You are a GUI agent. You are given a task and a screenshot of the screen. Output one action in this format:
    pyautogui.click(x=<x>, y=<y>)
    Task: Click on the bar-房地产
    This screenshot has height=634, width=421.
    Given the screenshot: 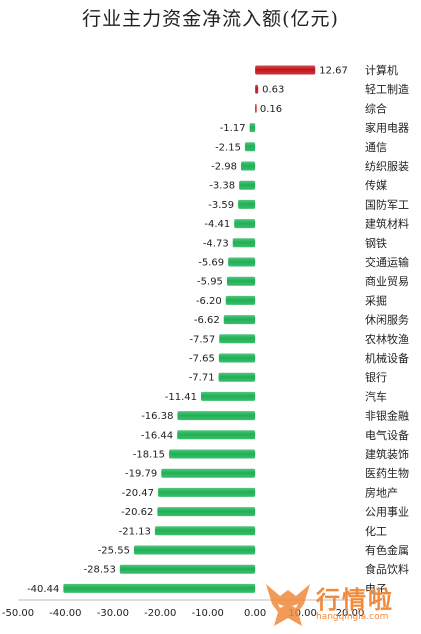 What is the action you would take?
    pyautogui.click(x=207, y=492)
    